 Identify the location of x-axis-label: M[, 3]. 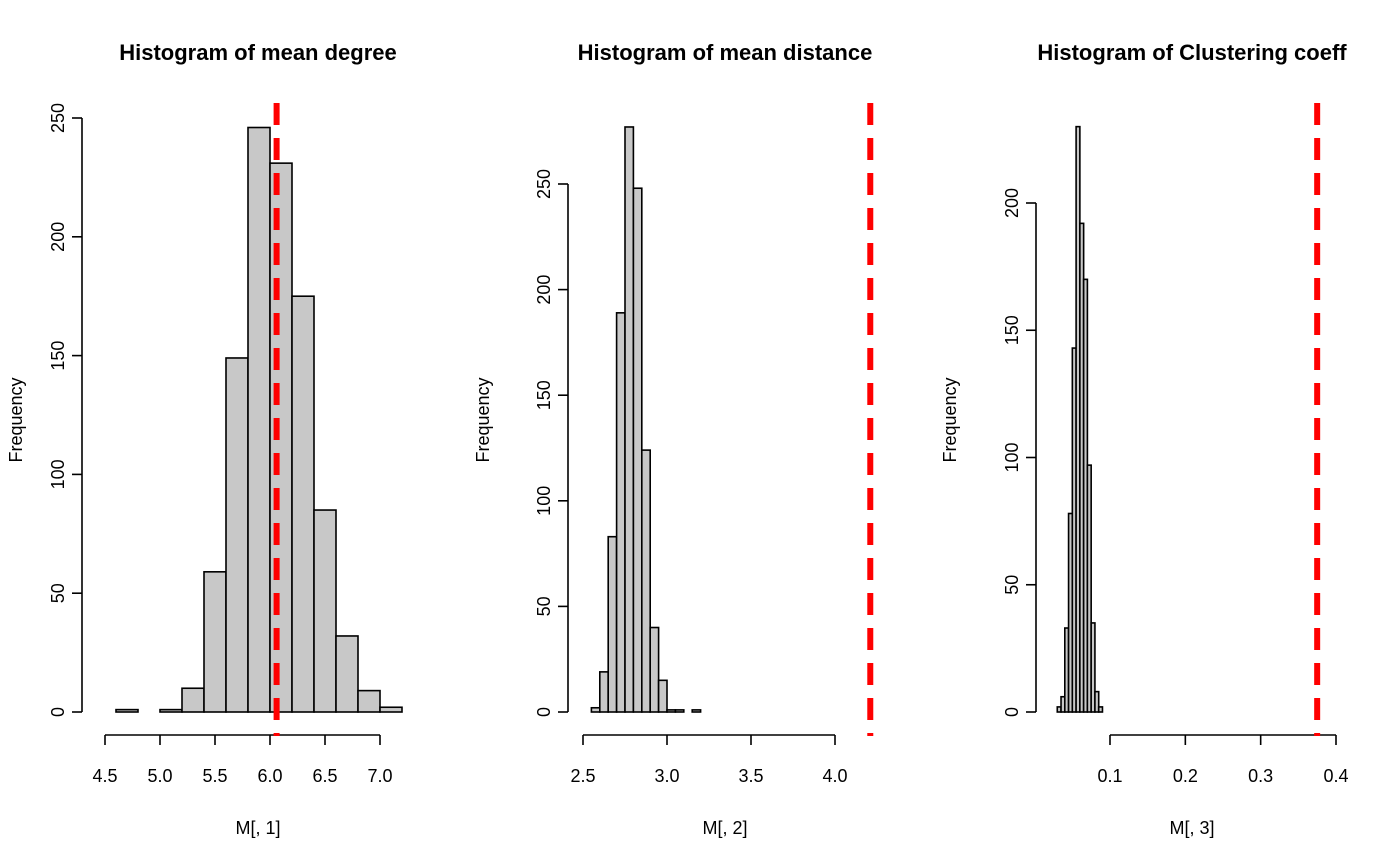
(1191, 828).